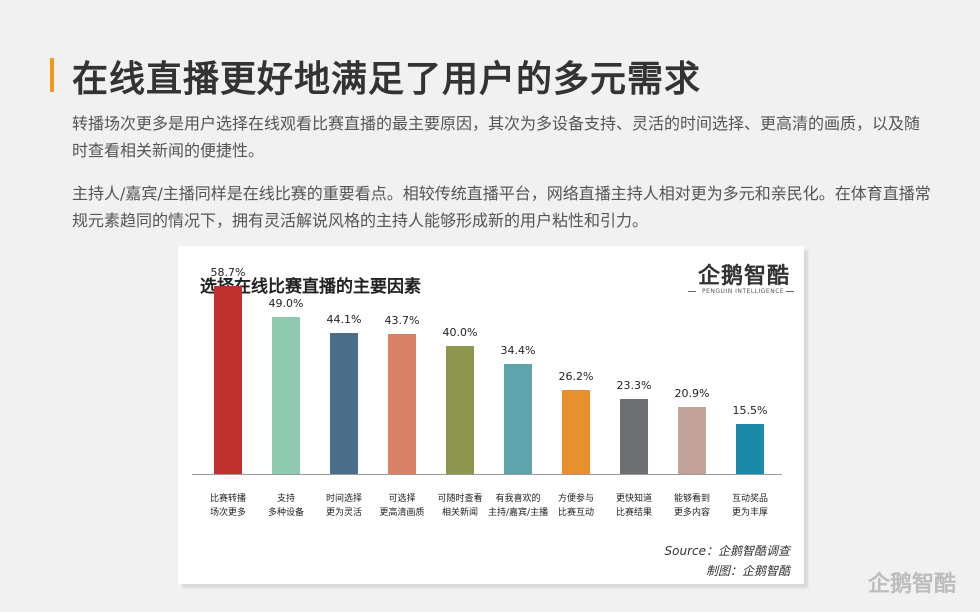  I want to click on bar-category-label-2: 支持 多种设备, so click(286, 506).